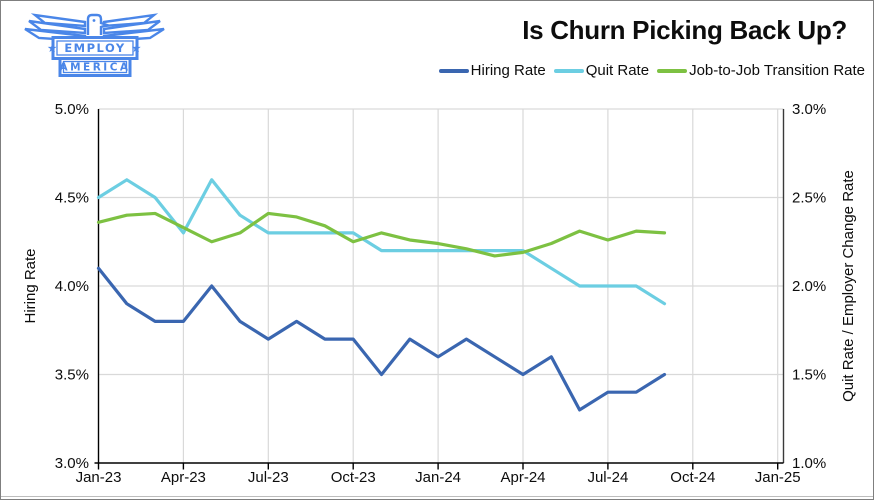  I want to click on legend-label: Job-to-Job Transition Rate, so click(777, 70).